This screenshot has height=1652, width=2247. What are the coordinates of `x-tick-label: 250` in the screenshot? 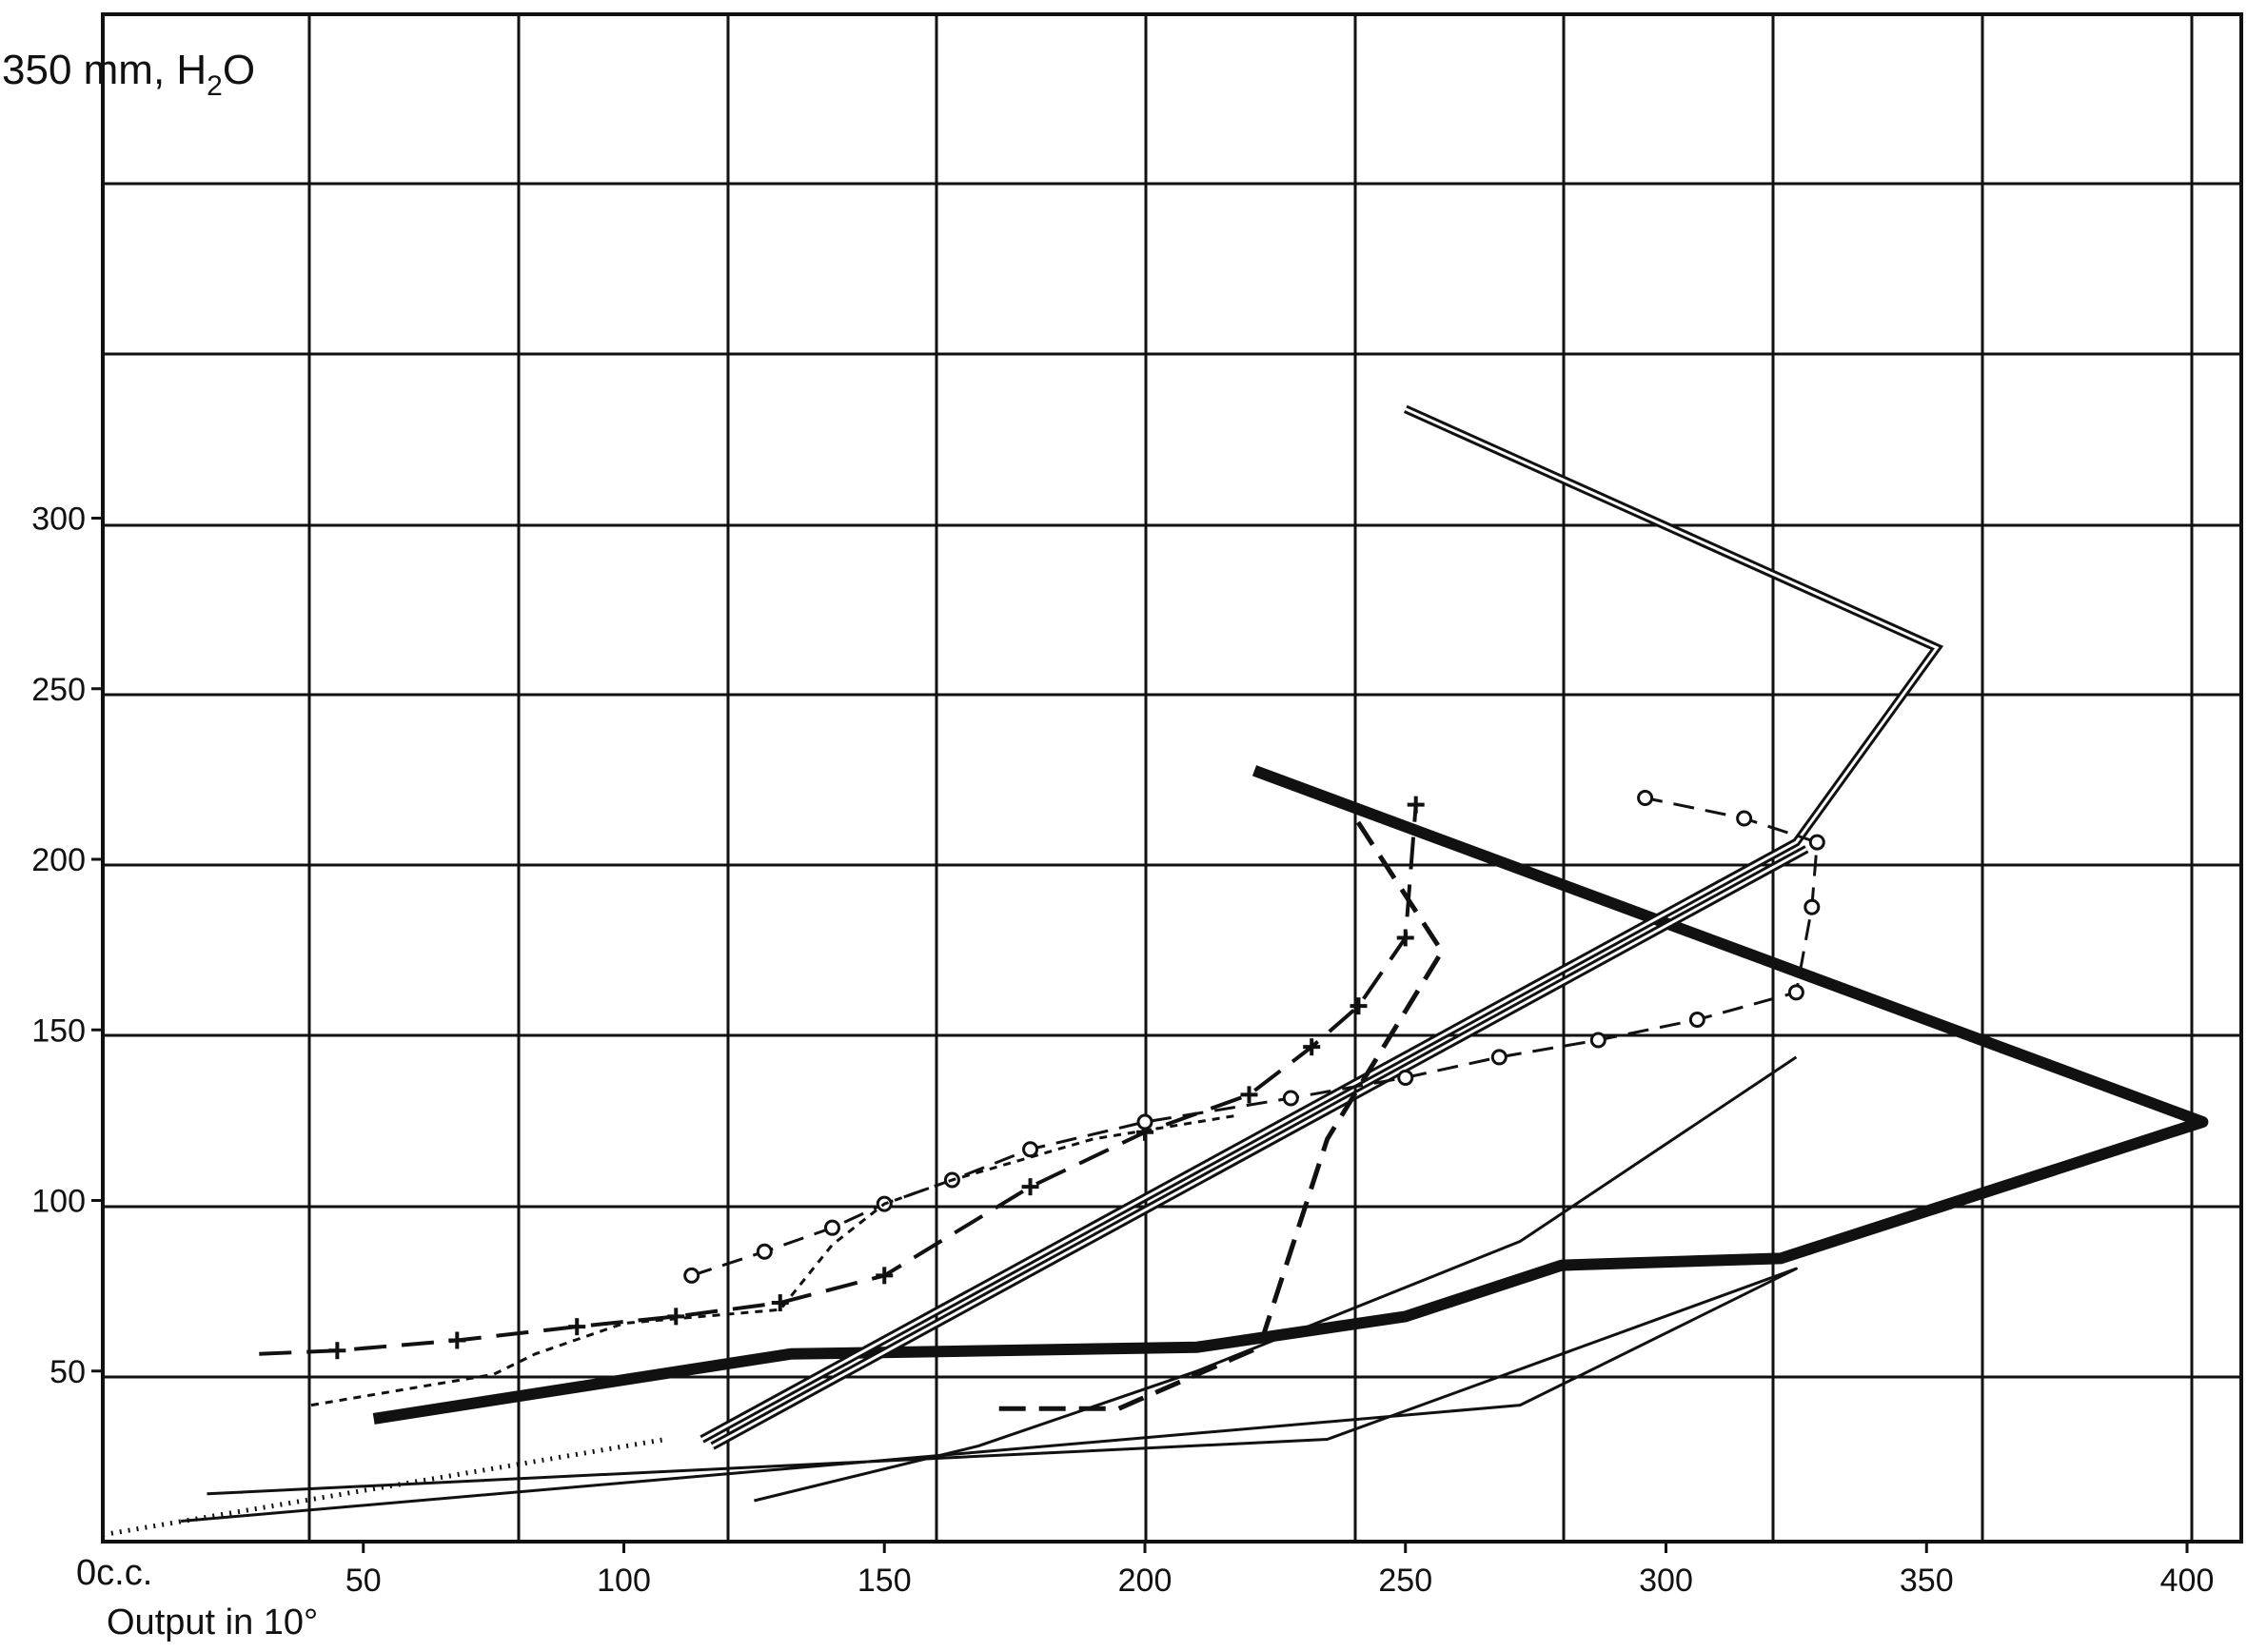 It's located at (1405, 1581).